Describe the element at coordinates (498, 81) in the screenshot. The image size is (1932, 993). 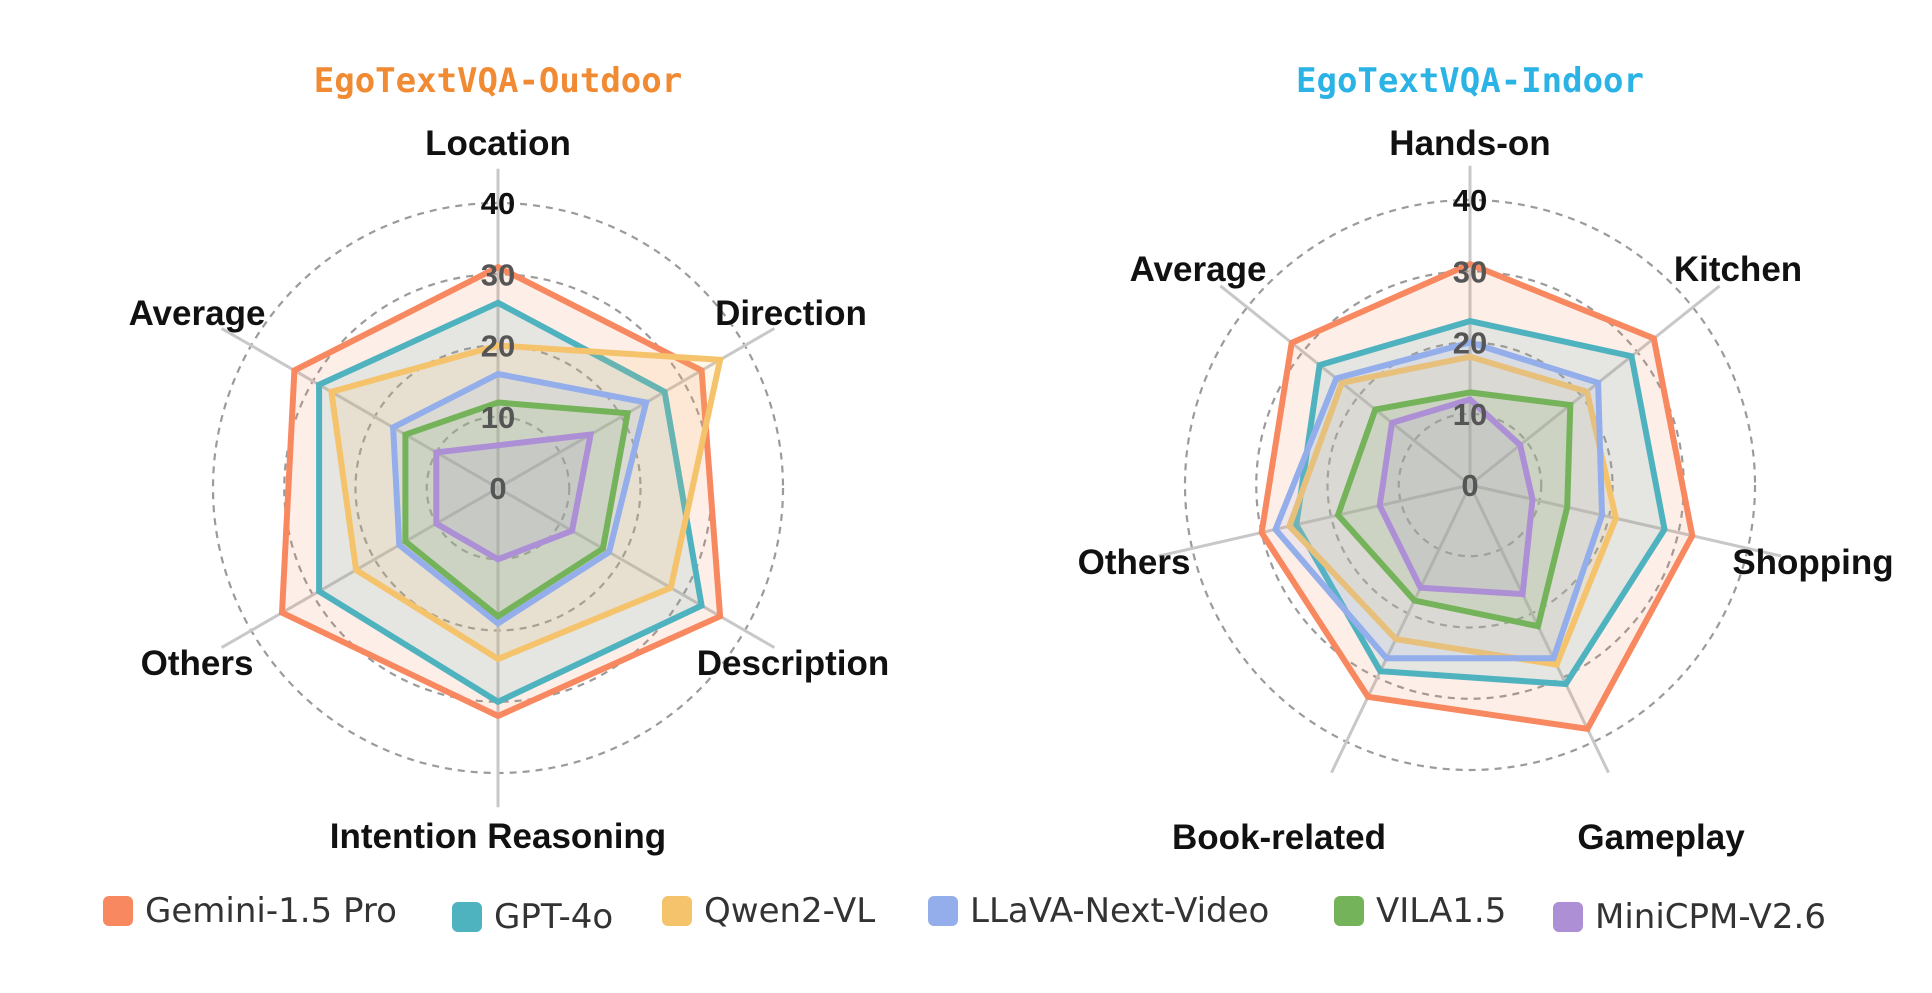
I see `chart-title: EgoTextVQA-Outdoor` at that location.